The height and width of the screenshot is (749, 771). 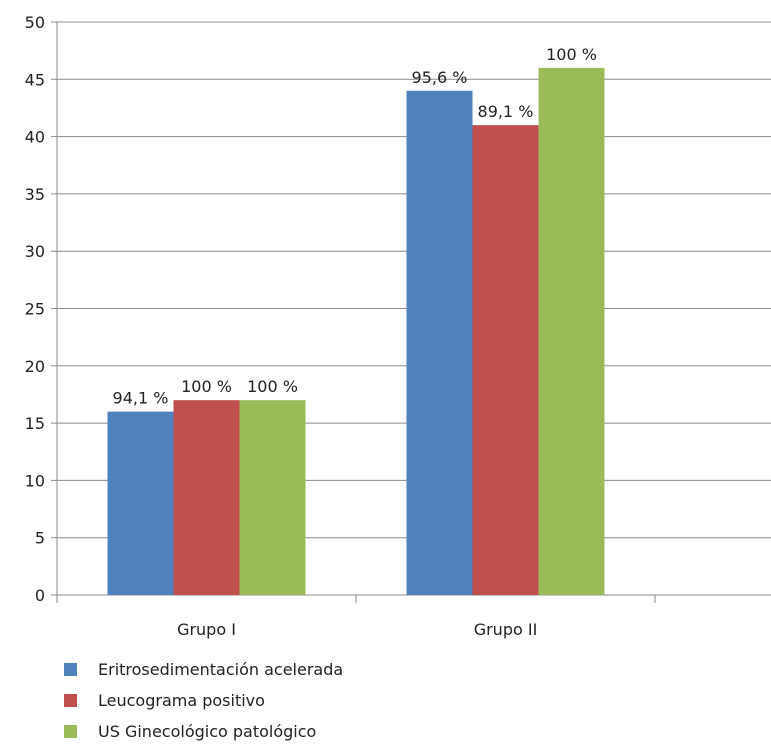 I want to click on y-tick-label: 25, so click(x=35, y=309).